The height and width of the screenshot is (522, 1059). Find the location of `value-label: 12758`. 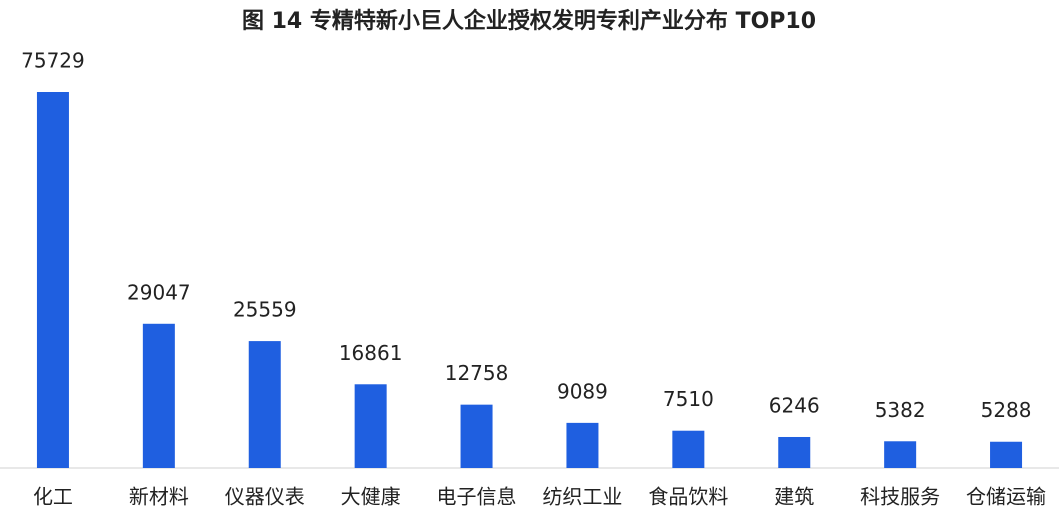

value-label: 12758 is located at coordinates (477, 373).